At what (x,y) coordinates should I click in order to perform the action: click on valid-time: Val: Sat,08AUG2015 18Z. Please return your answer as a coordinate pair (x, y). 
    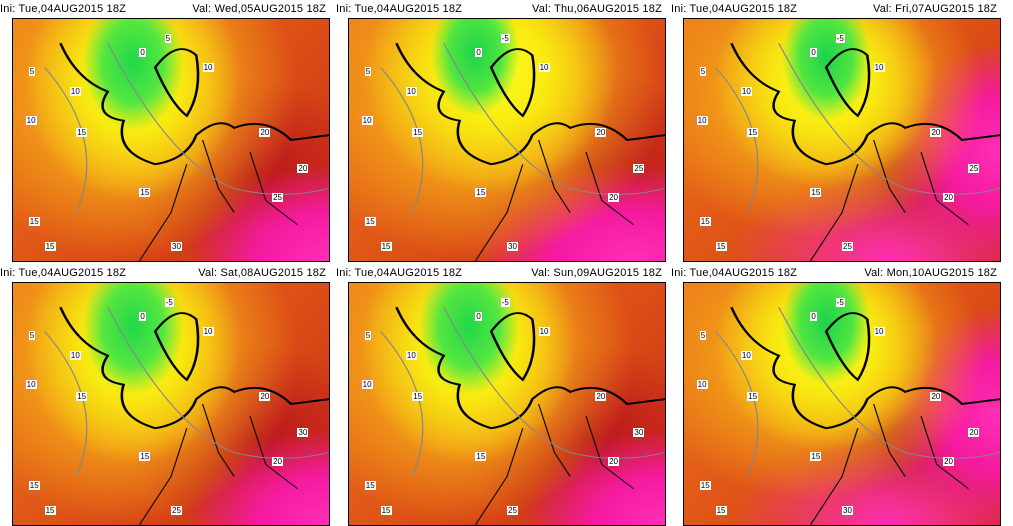
    Looking at the image, I should click on (262, 273).